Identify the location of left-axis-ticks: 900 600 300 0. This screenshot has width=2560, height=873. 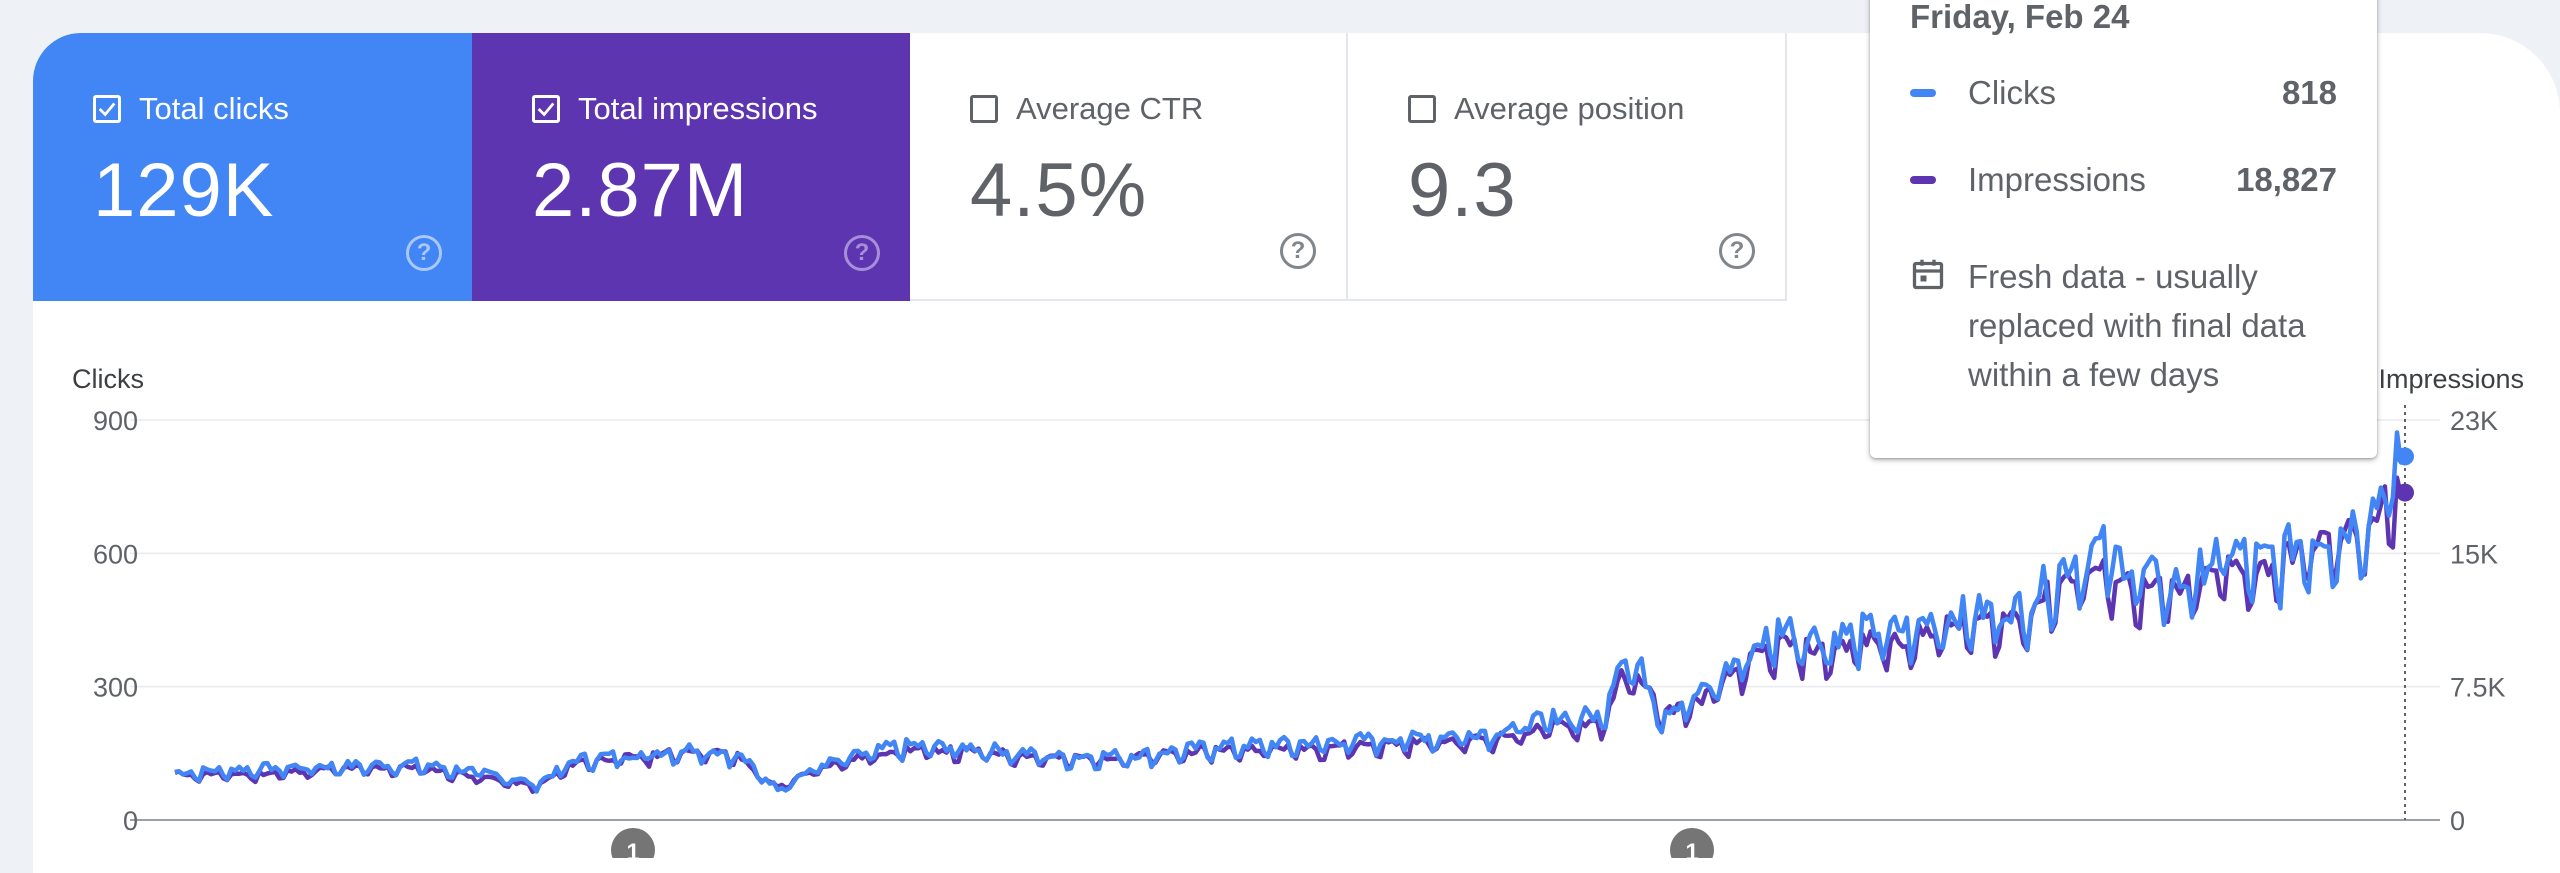
(115, 621).